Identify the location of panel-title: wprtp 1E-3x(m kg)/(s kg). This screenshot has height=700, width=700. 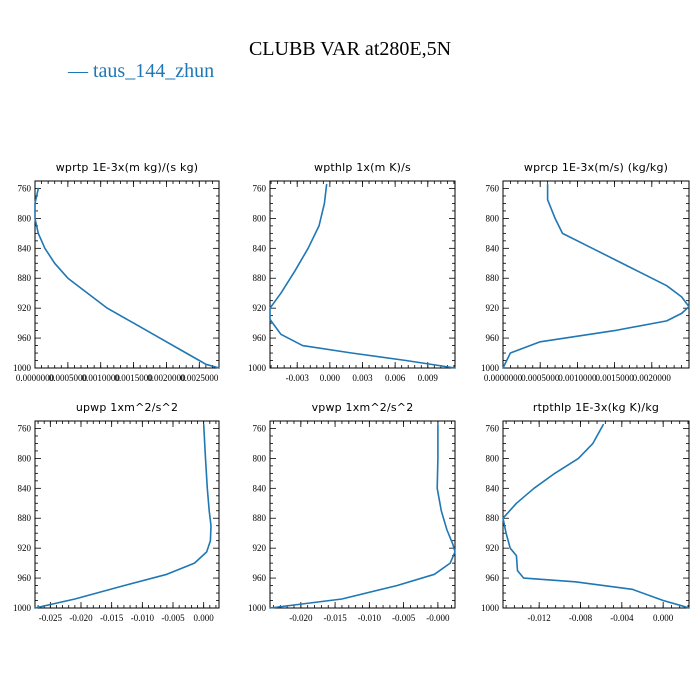
(127, 167).